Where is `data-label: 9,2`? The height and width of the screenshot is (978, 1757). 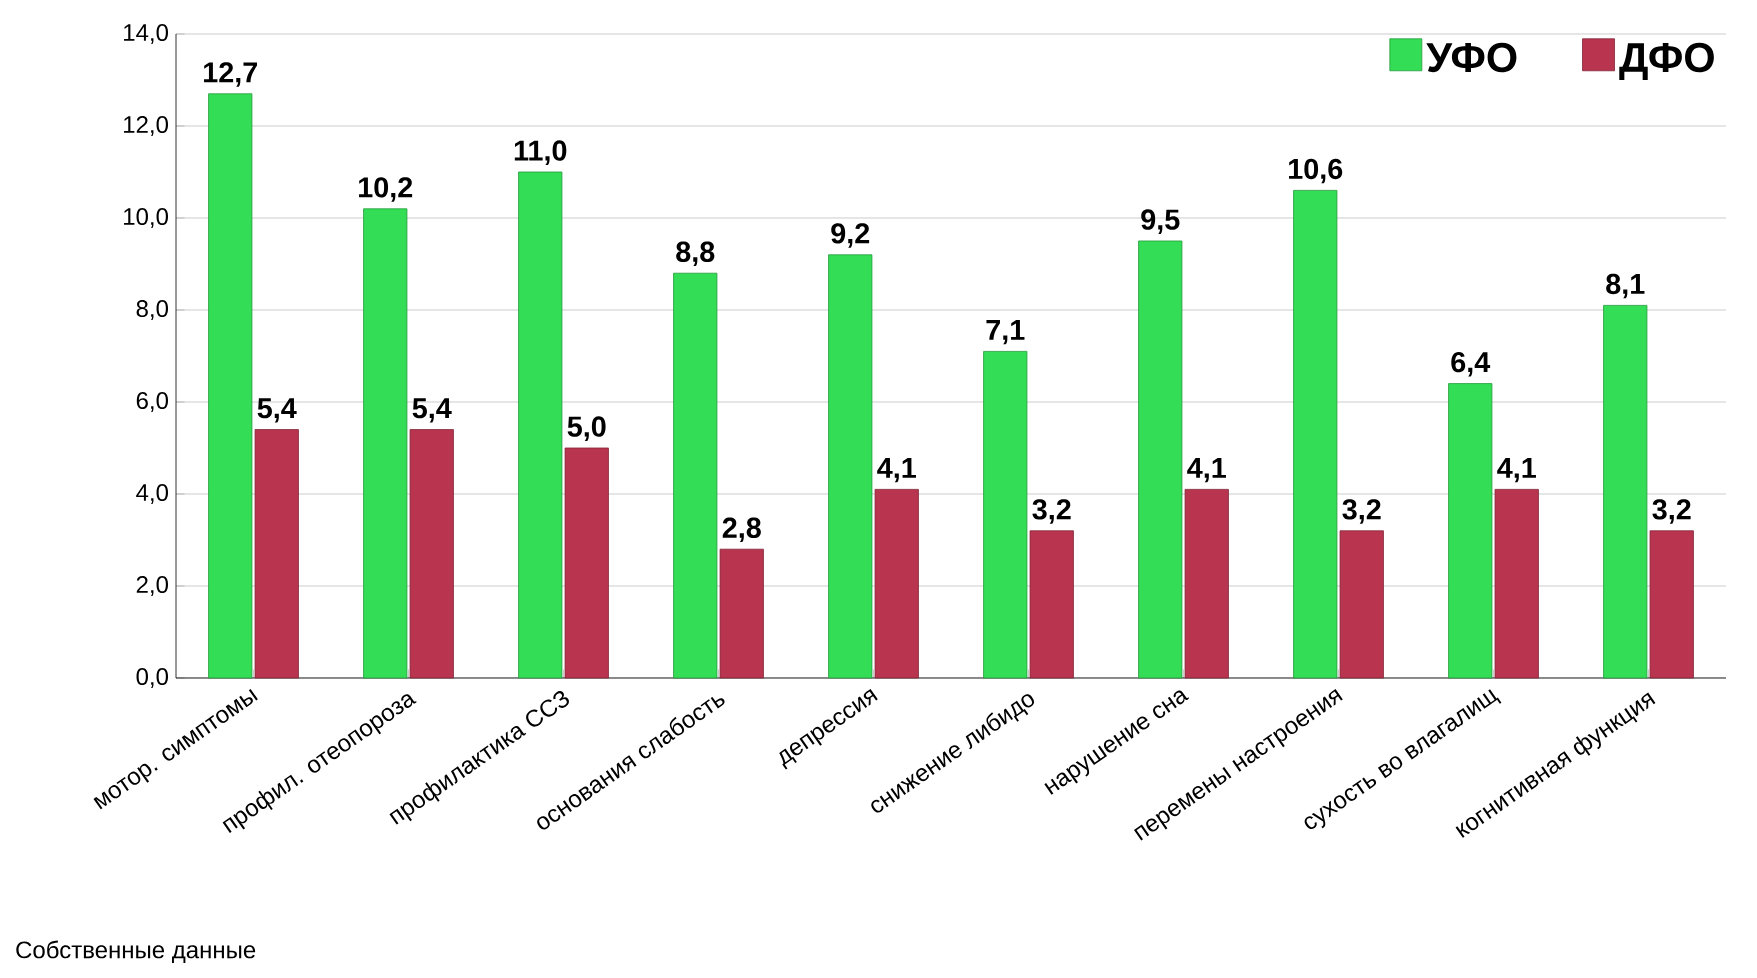
data-label: 9,2 is located at coordinates (850, 235).